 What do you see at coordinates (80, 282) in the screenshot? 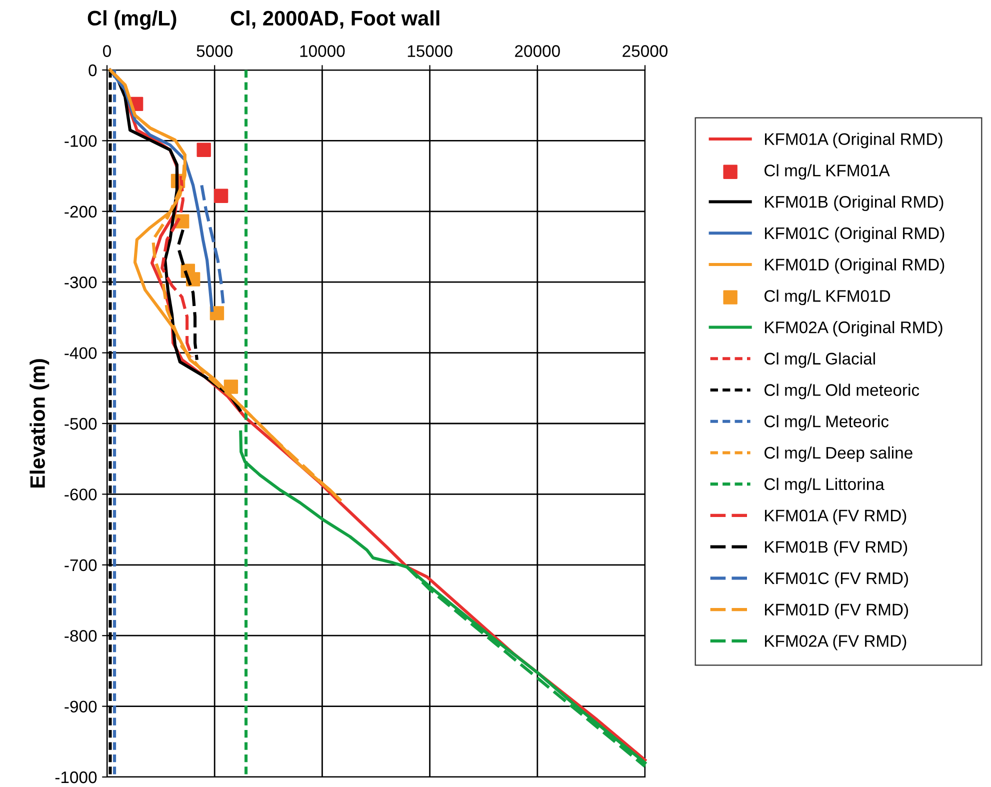
I see `y-tick-label: -300` at bounding box center [80, 282].